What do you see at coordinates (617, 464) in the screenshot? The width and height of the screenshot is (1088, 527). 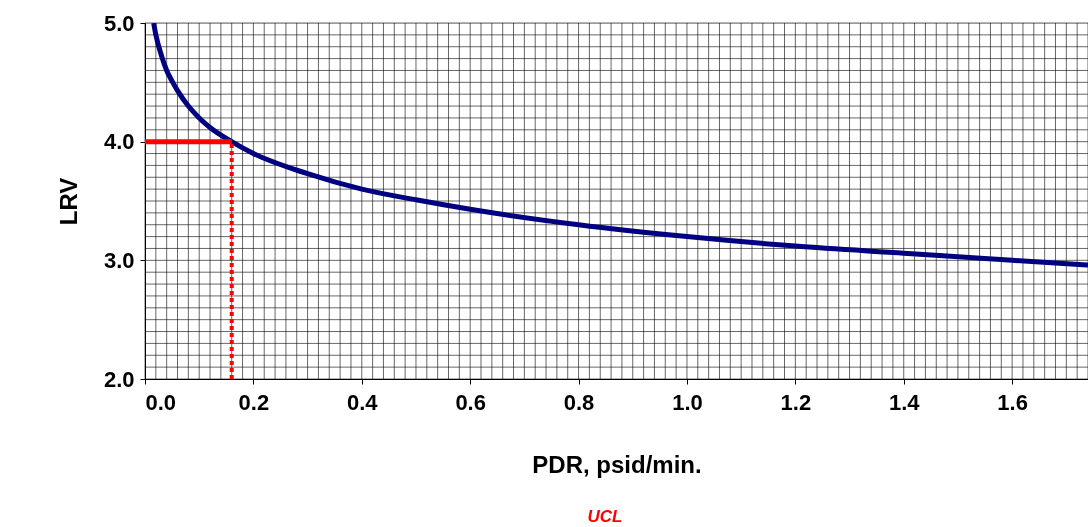 I see `x-axis-title: PDR, psid/min.` at bounding box center [617, 464].